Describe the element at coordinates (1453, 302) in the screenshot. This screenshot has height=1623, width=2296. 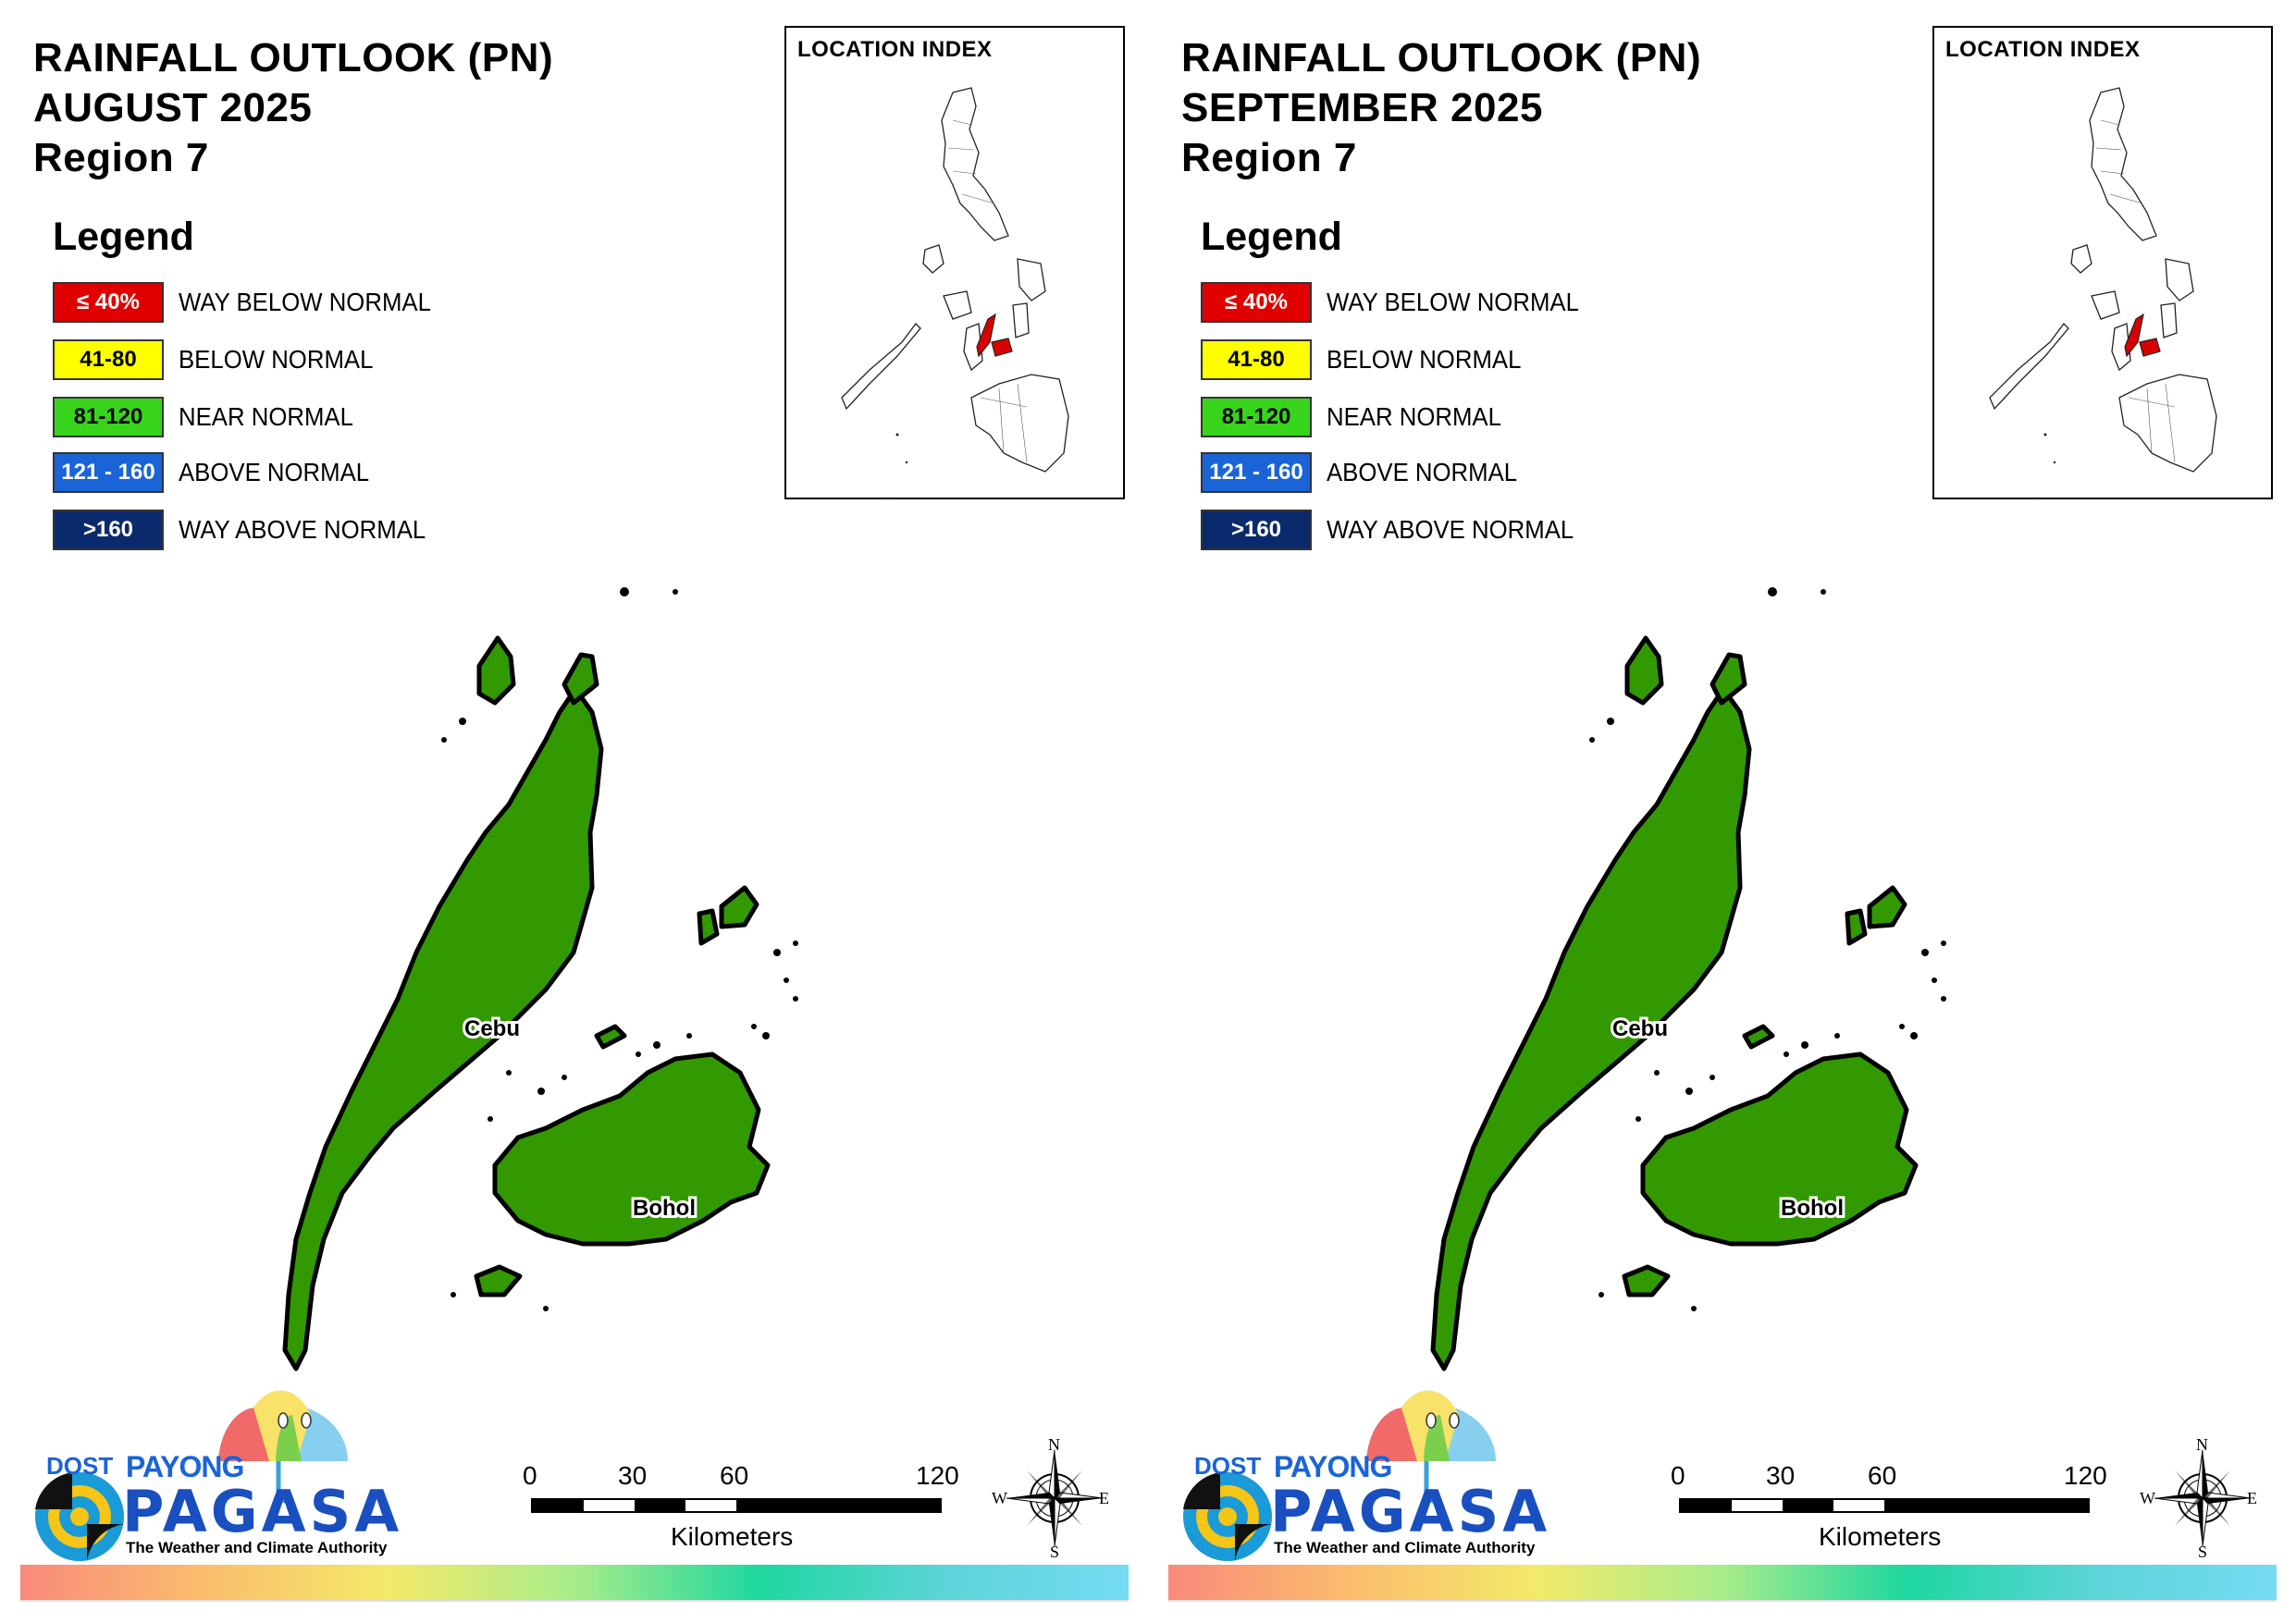
I see `legend-label: WAY BELOW NORMAL` at that location.